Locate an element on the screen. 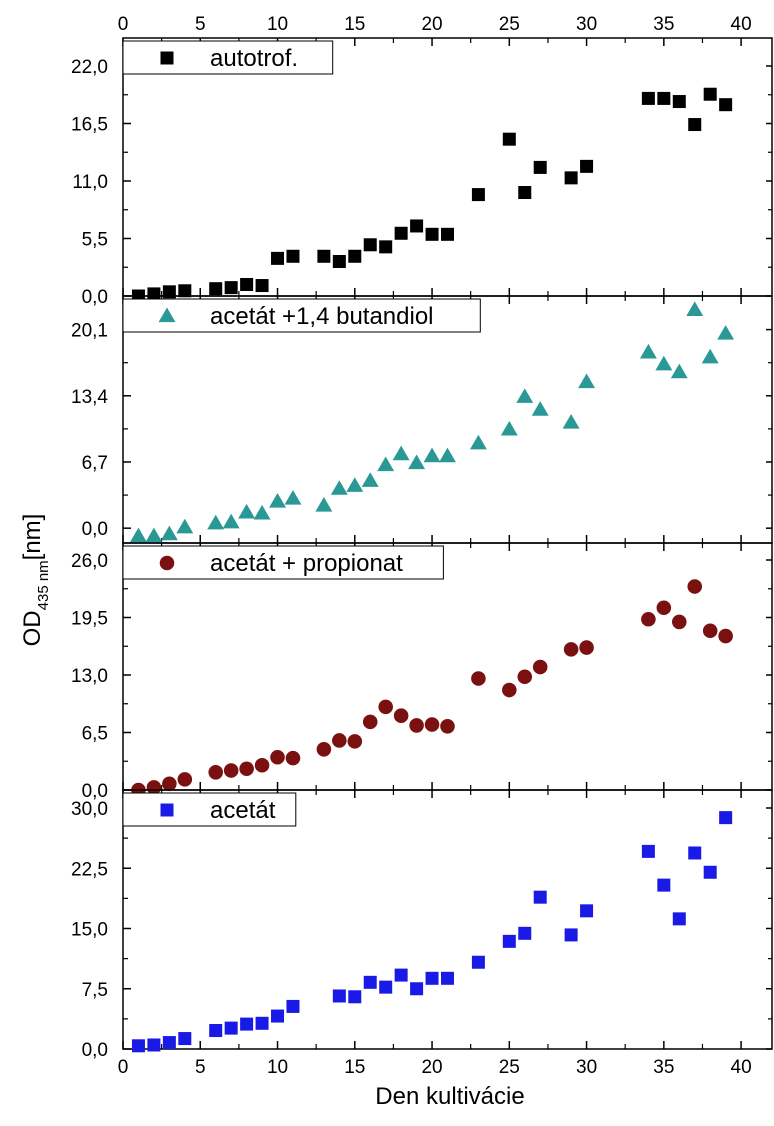 This screenshot has height=1126, width=774. x-tick-label-top: 40 is located at coordinates (741, 24).